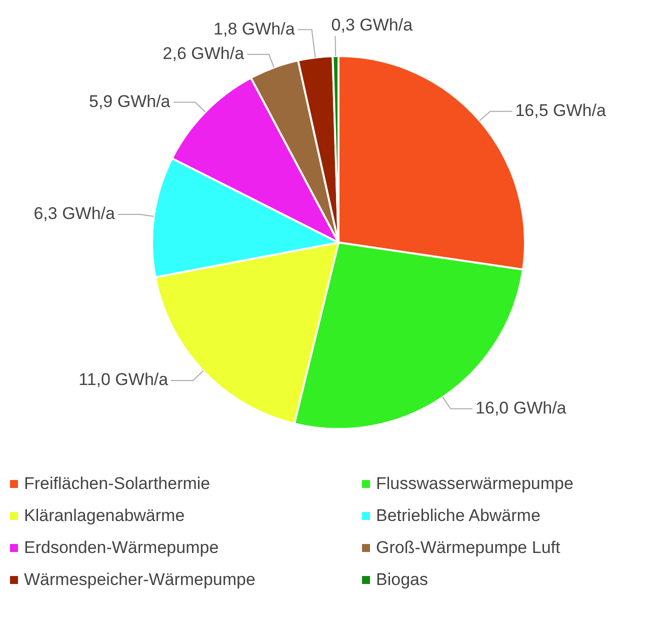 This screenshot has height=630, width=661. What do you see at coordinates (140, 580) in the screenshot?
I see `legend-label: Wärmespeicher-Wärmepumpe` at bounding box center [140, 580].